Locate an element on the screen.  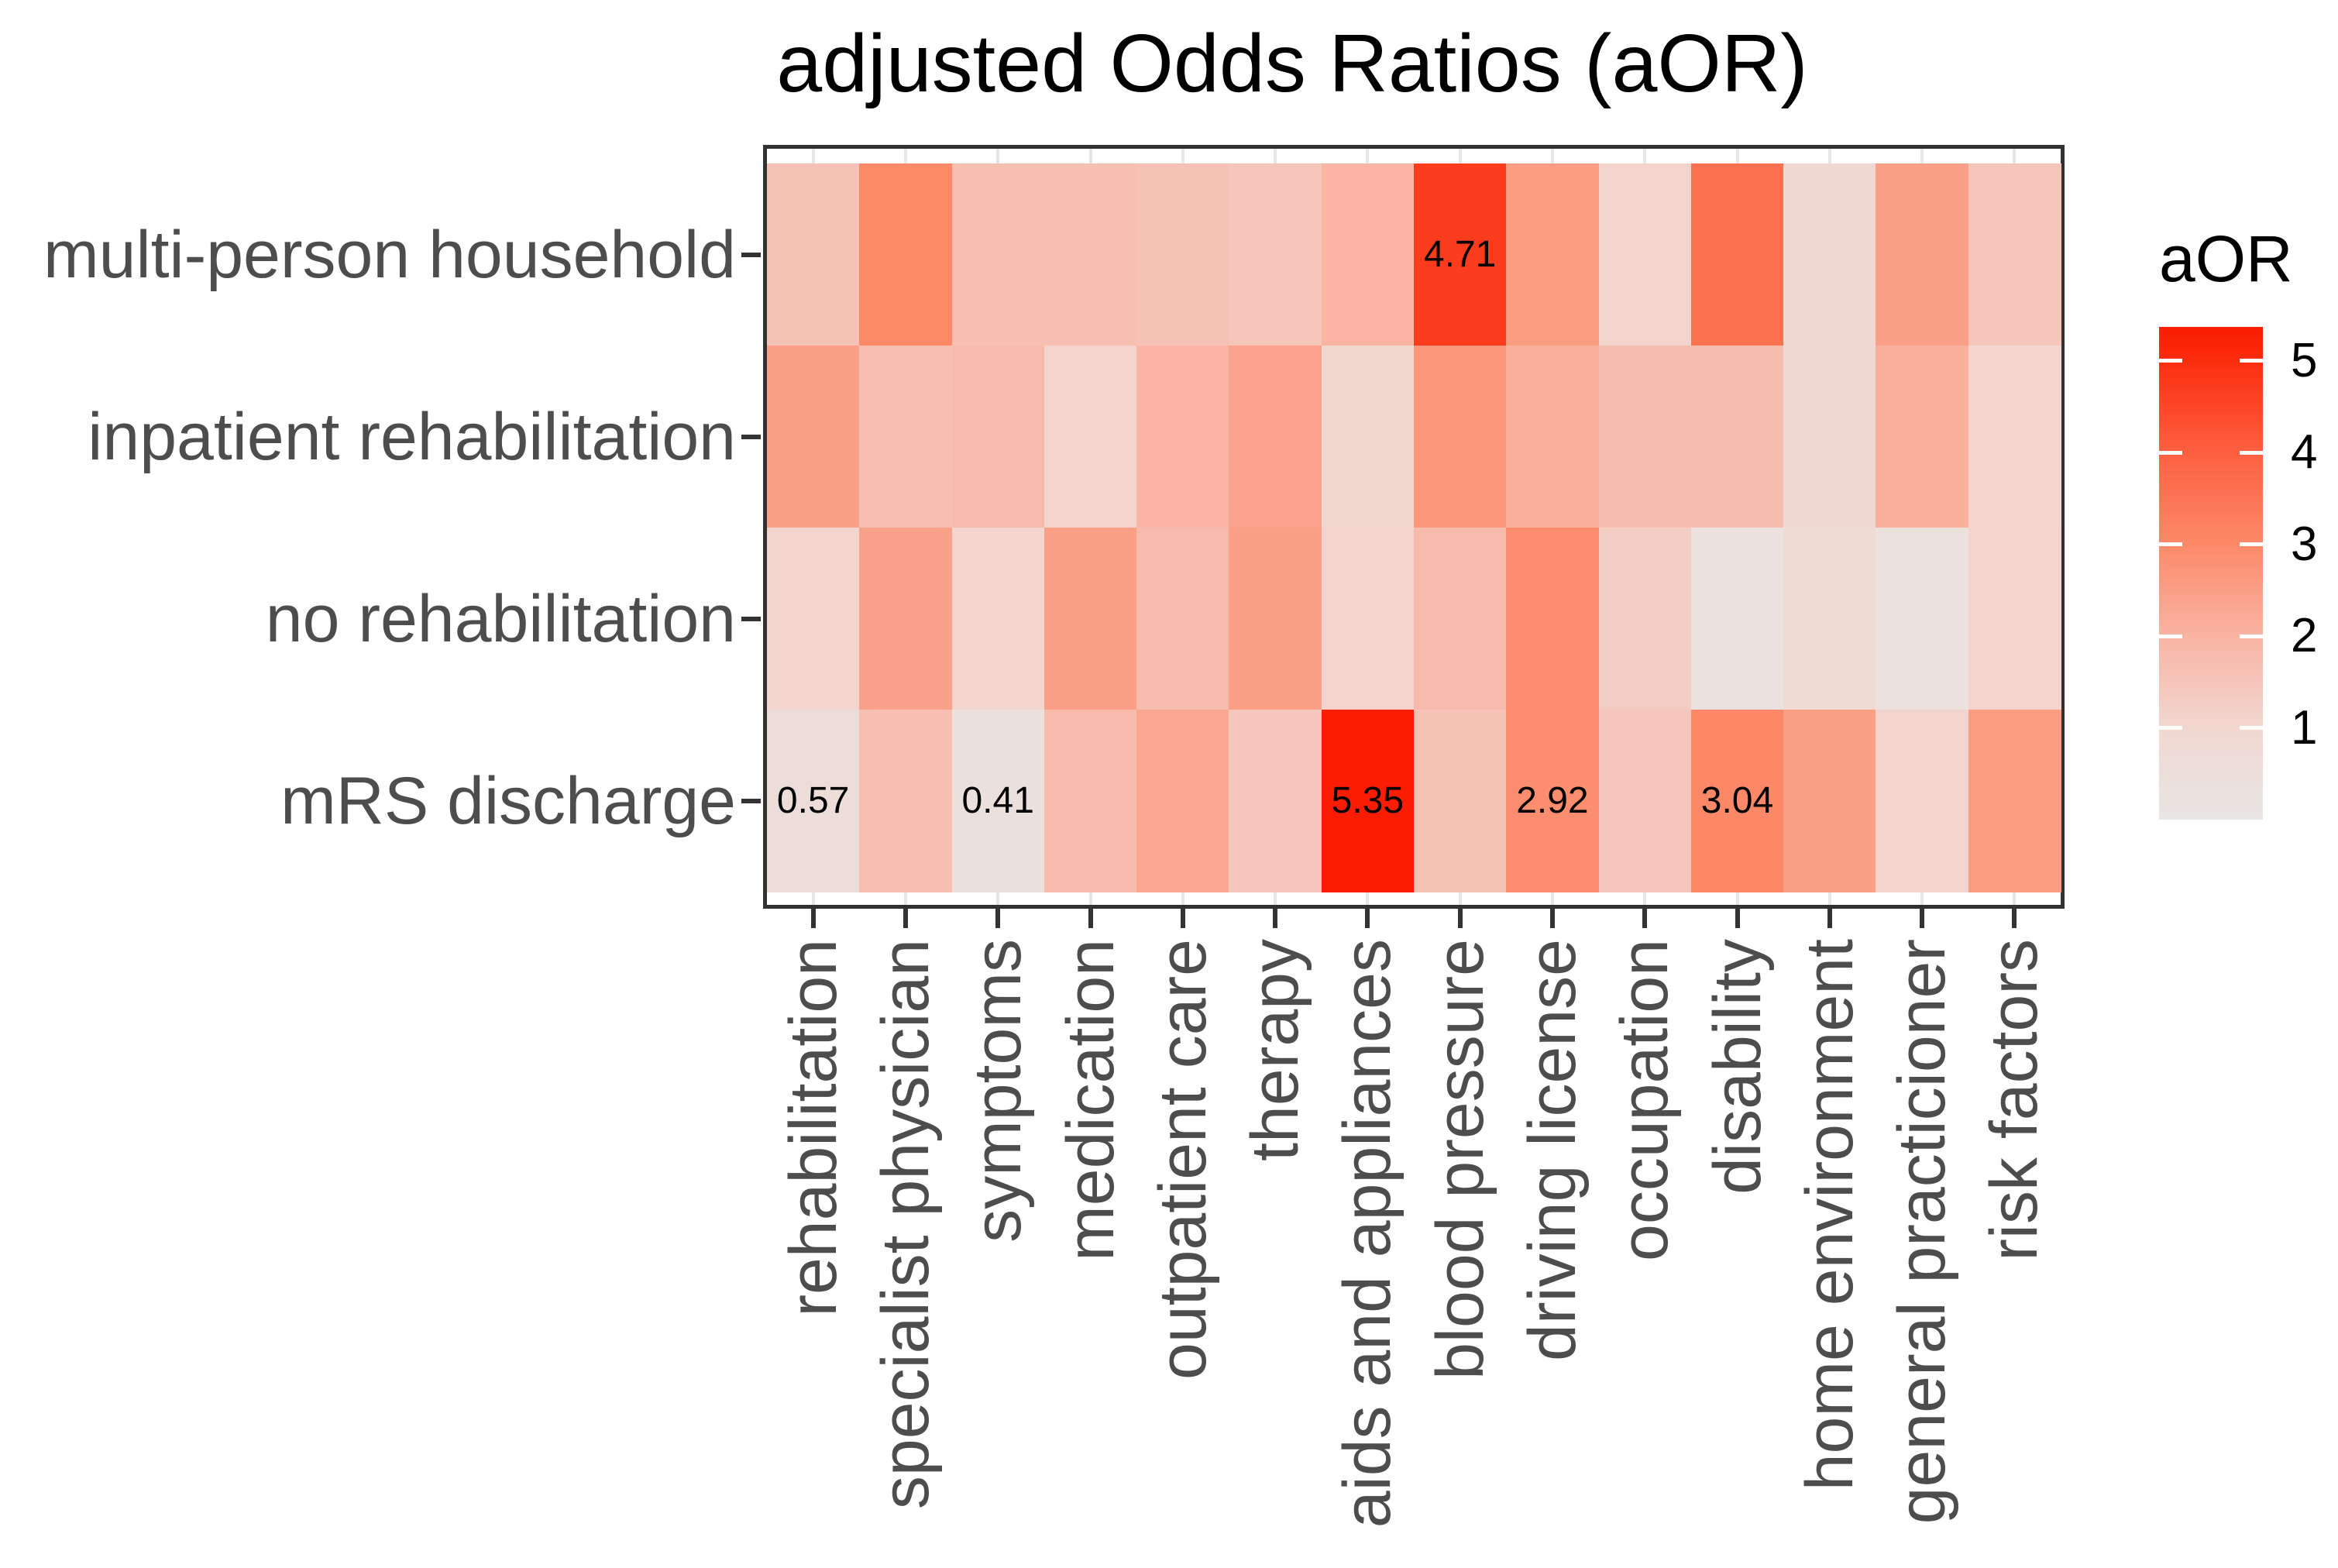
x-axis-label: medication is located at coordinates (1090, 1100).